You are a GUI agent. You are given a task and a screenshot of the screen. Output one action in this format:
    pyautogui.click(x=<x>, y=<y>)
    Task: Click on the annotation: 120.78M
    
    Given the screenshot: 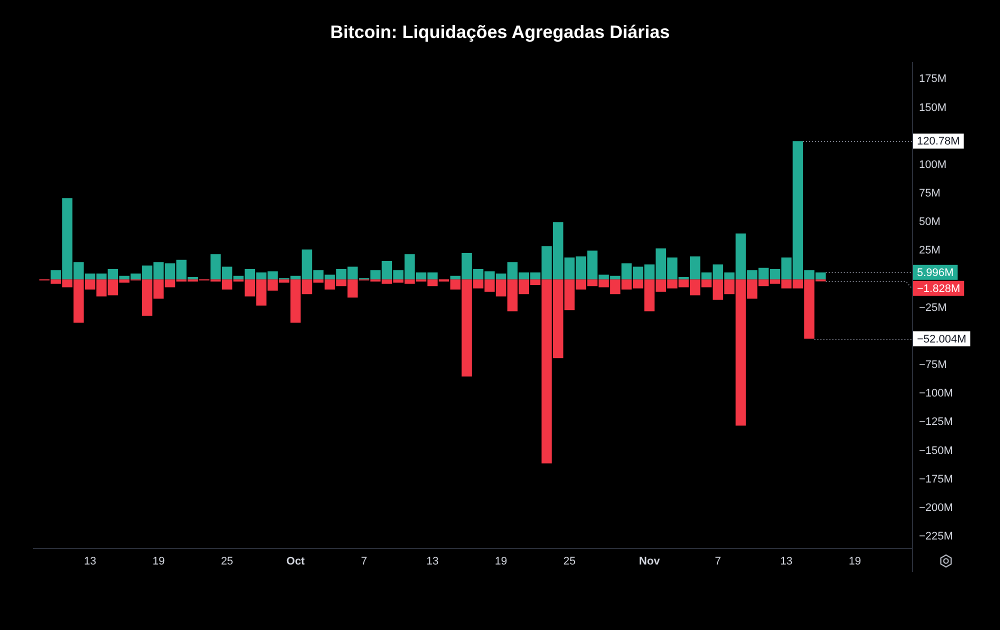 What is the action you would take?
    pyautogui.click(x=938, y=142)
    